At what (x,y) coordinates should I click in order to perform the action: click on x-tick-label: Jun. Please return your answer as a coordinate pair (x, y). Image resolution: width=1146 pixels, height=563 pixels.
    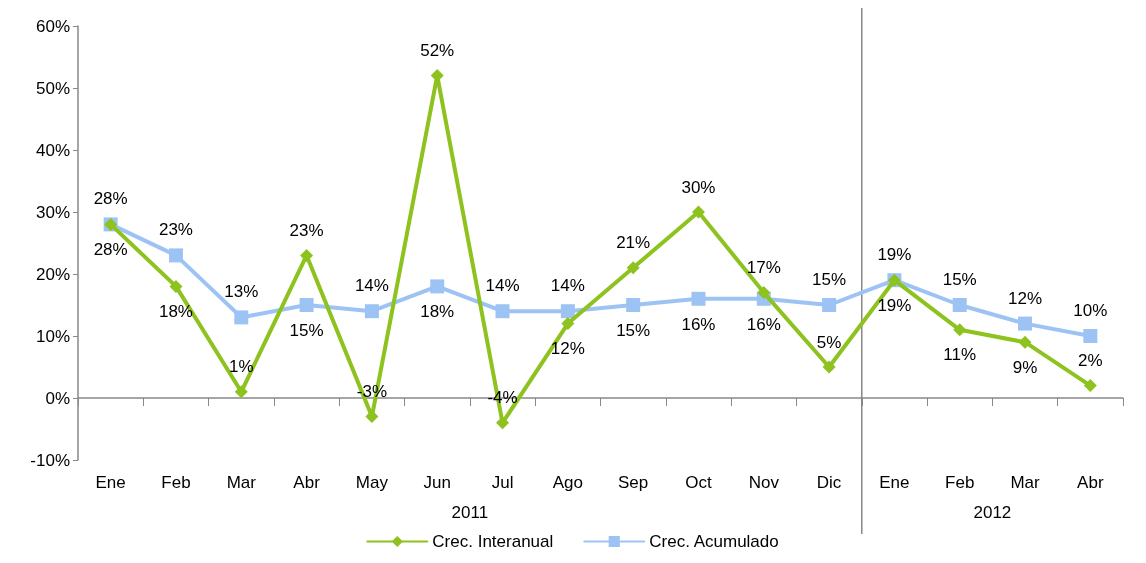
    Looking at the image, I should click on (437, 482).